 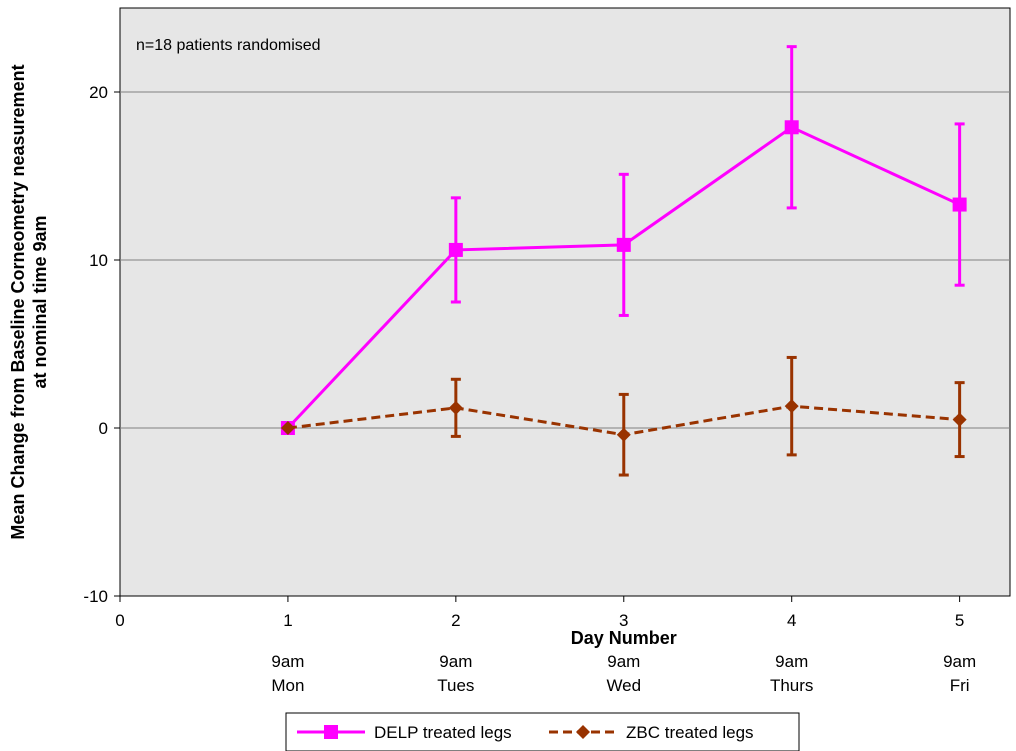 What do you see at coordinates (443, 732) in the screenshot?
I see `legend-label: DELP treated legs` at bounding box center [443, 732].